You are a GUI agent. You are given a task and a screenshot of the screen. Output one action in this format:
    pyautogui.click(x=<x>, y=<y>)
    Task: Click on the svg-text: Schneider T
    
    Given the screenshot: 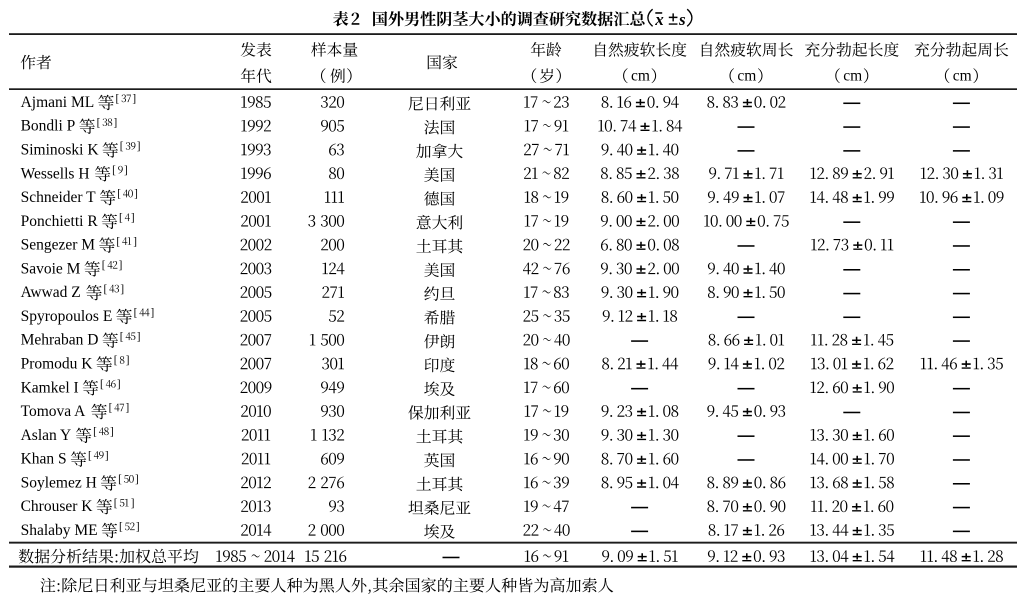 What is the action you would take?
    pyautogui.click(x=59, y=197)
    